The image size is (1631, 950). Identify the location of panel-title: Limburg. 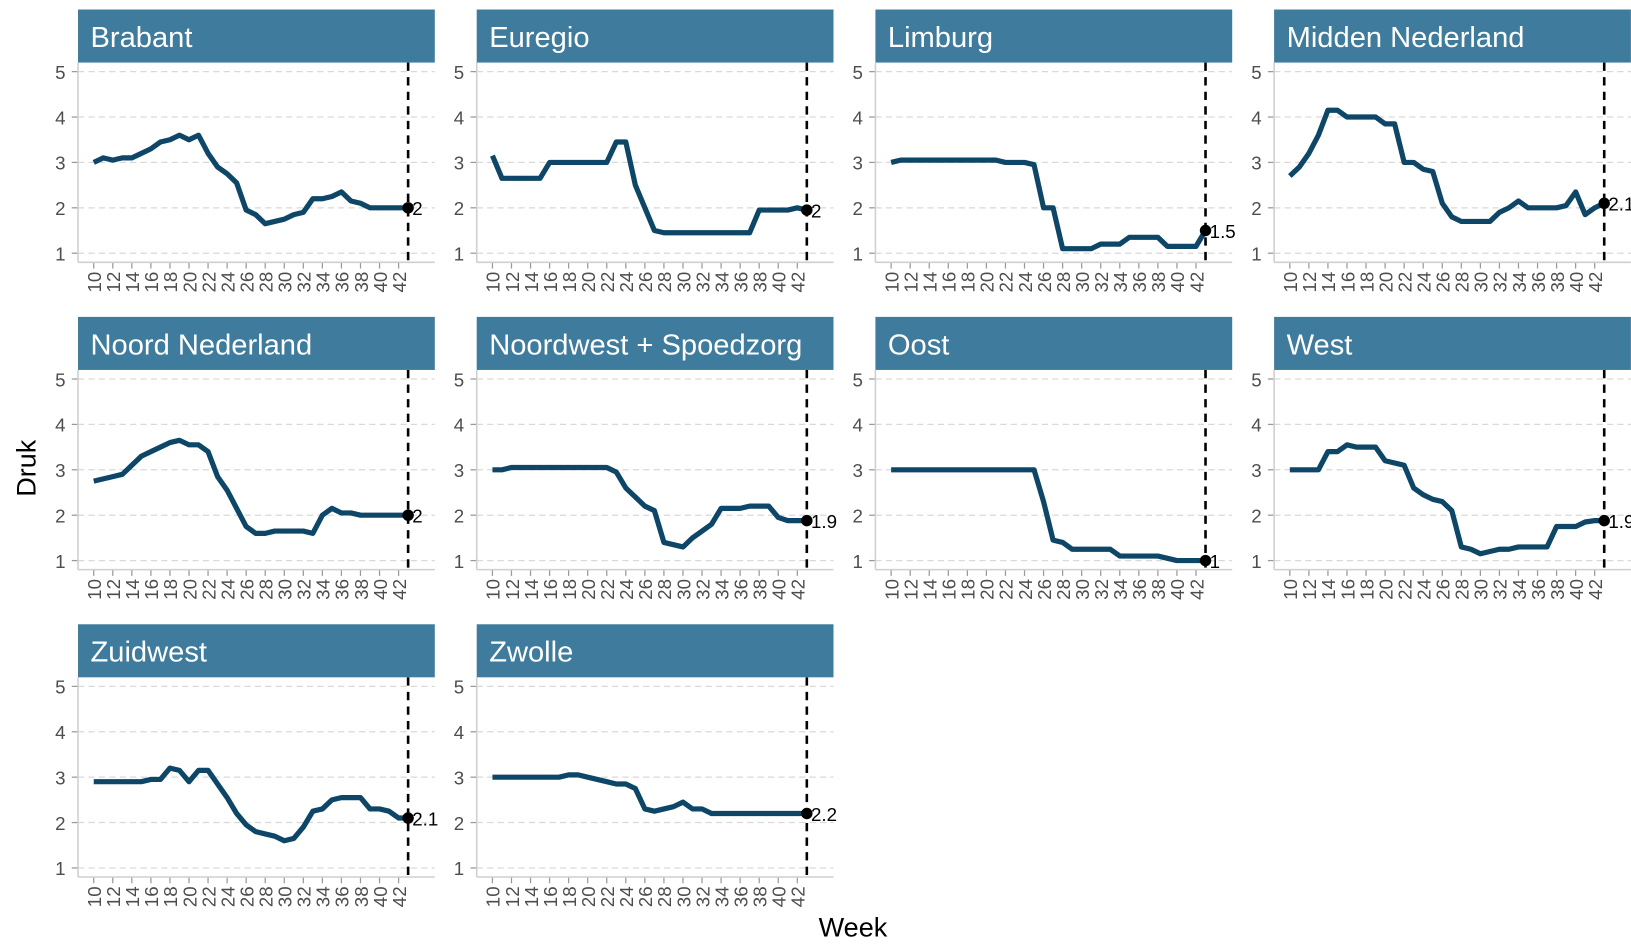
(940, 38).